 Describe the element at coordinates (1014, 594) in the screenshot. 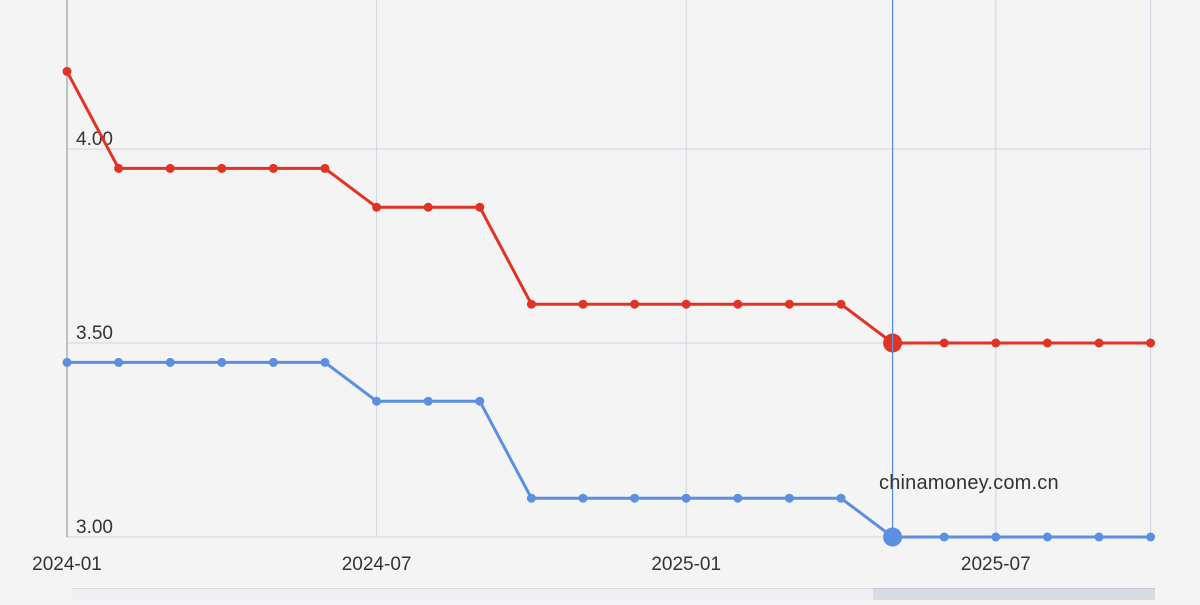

I see `data-zoom-window` at that location.